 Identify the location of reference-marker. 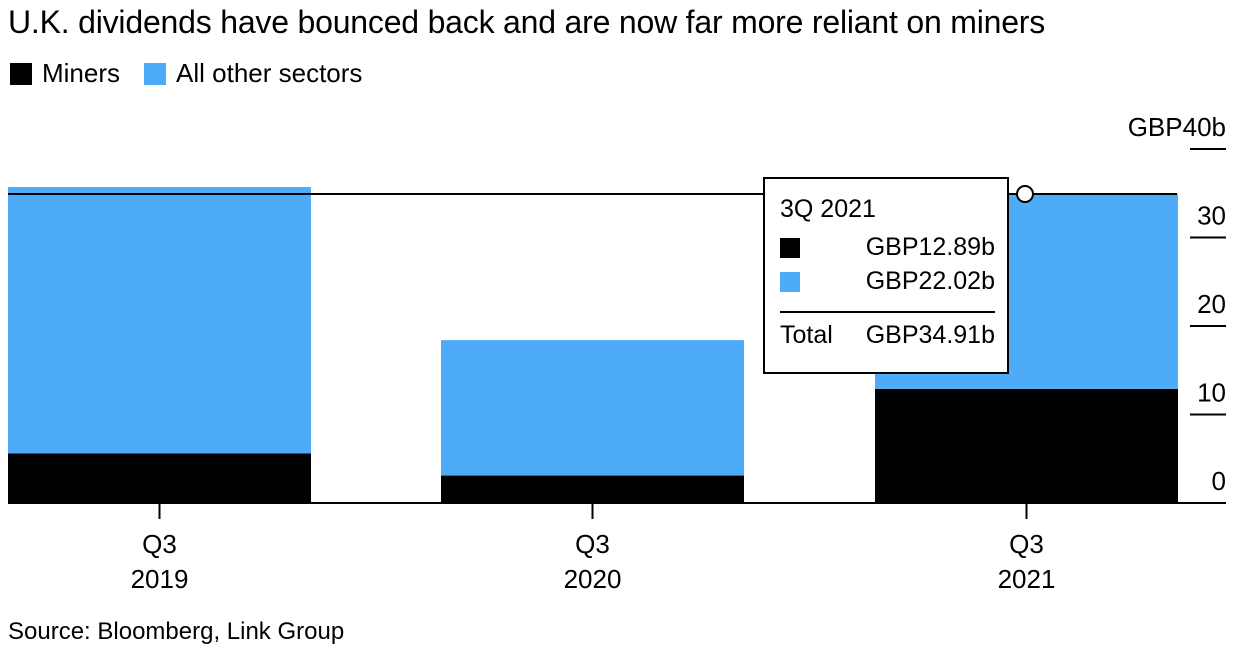
(1025, 194).